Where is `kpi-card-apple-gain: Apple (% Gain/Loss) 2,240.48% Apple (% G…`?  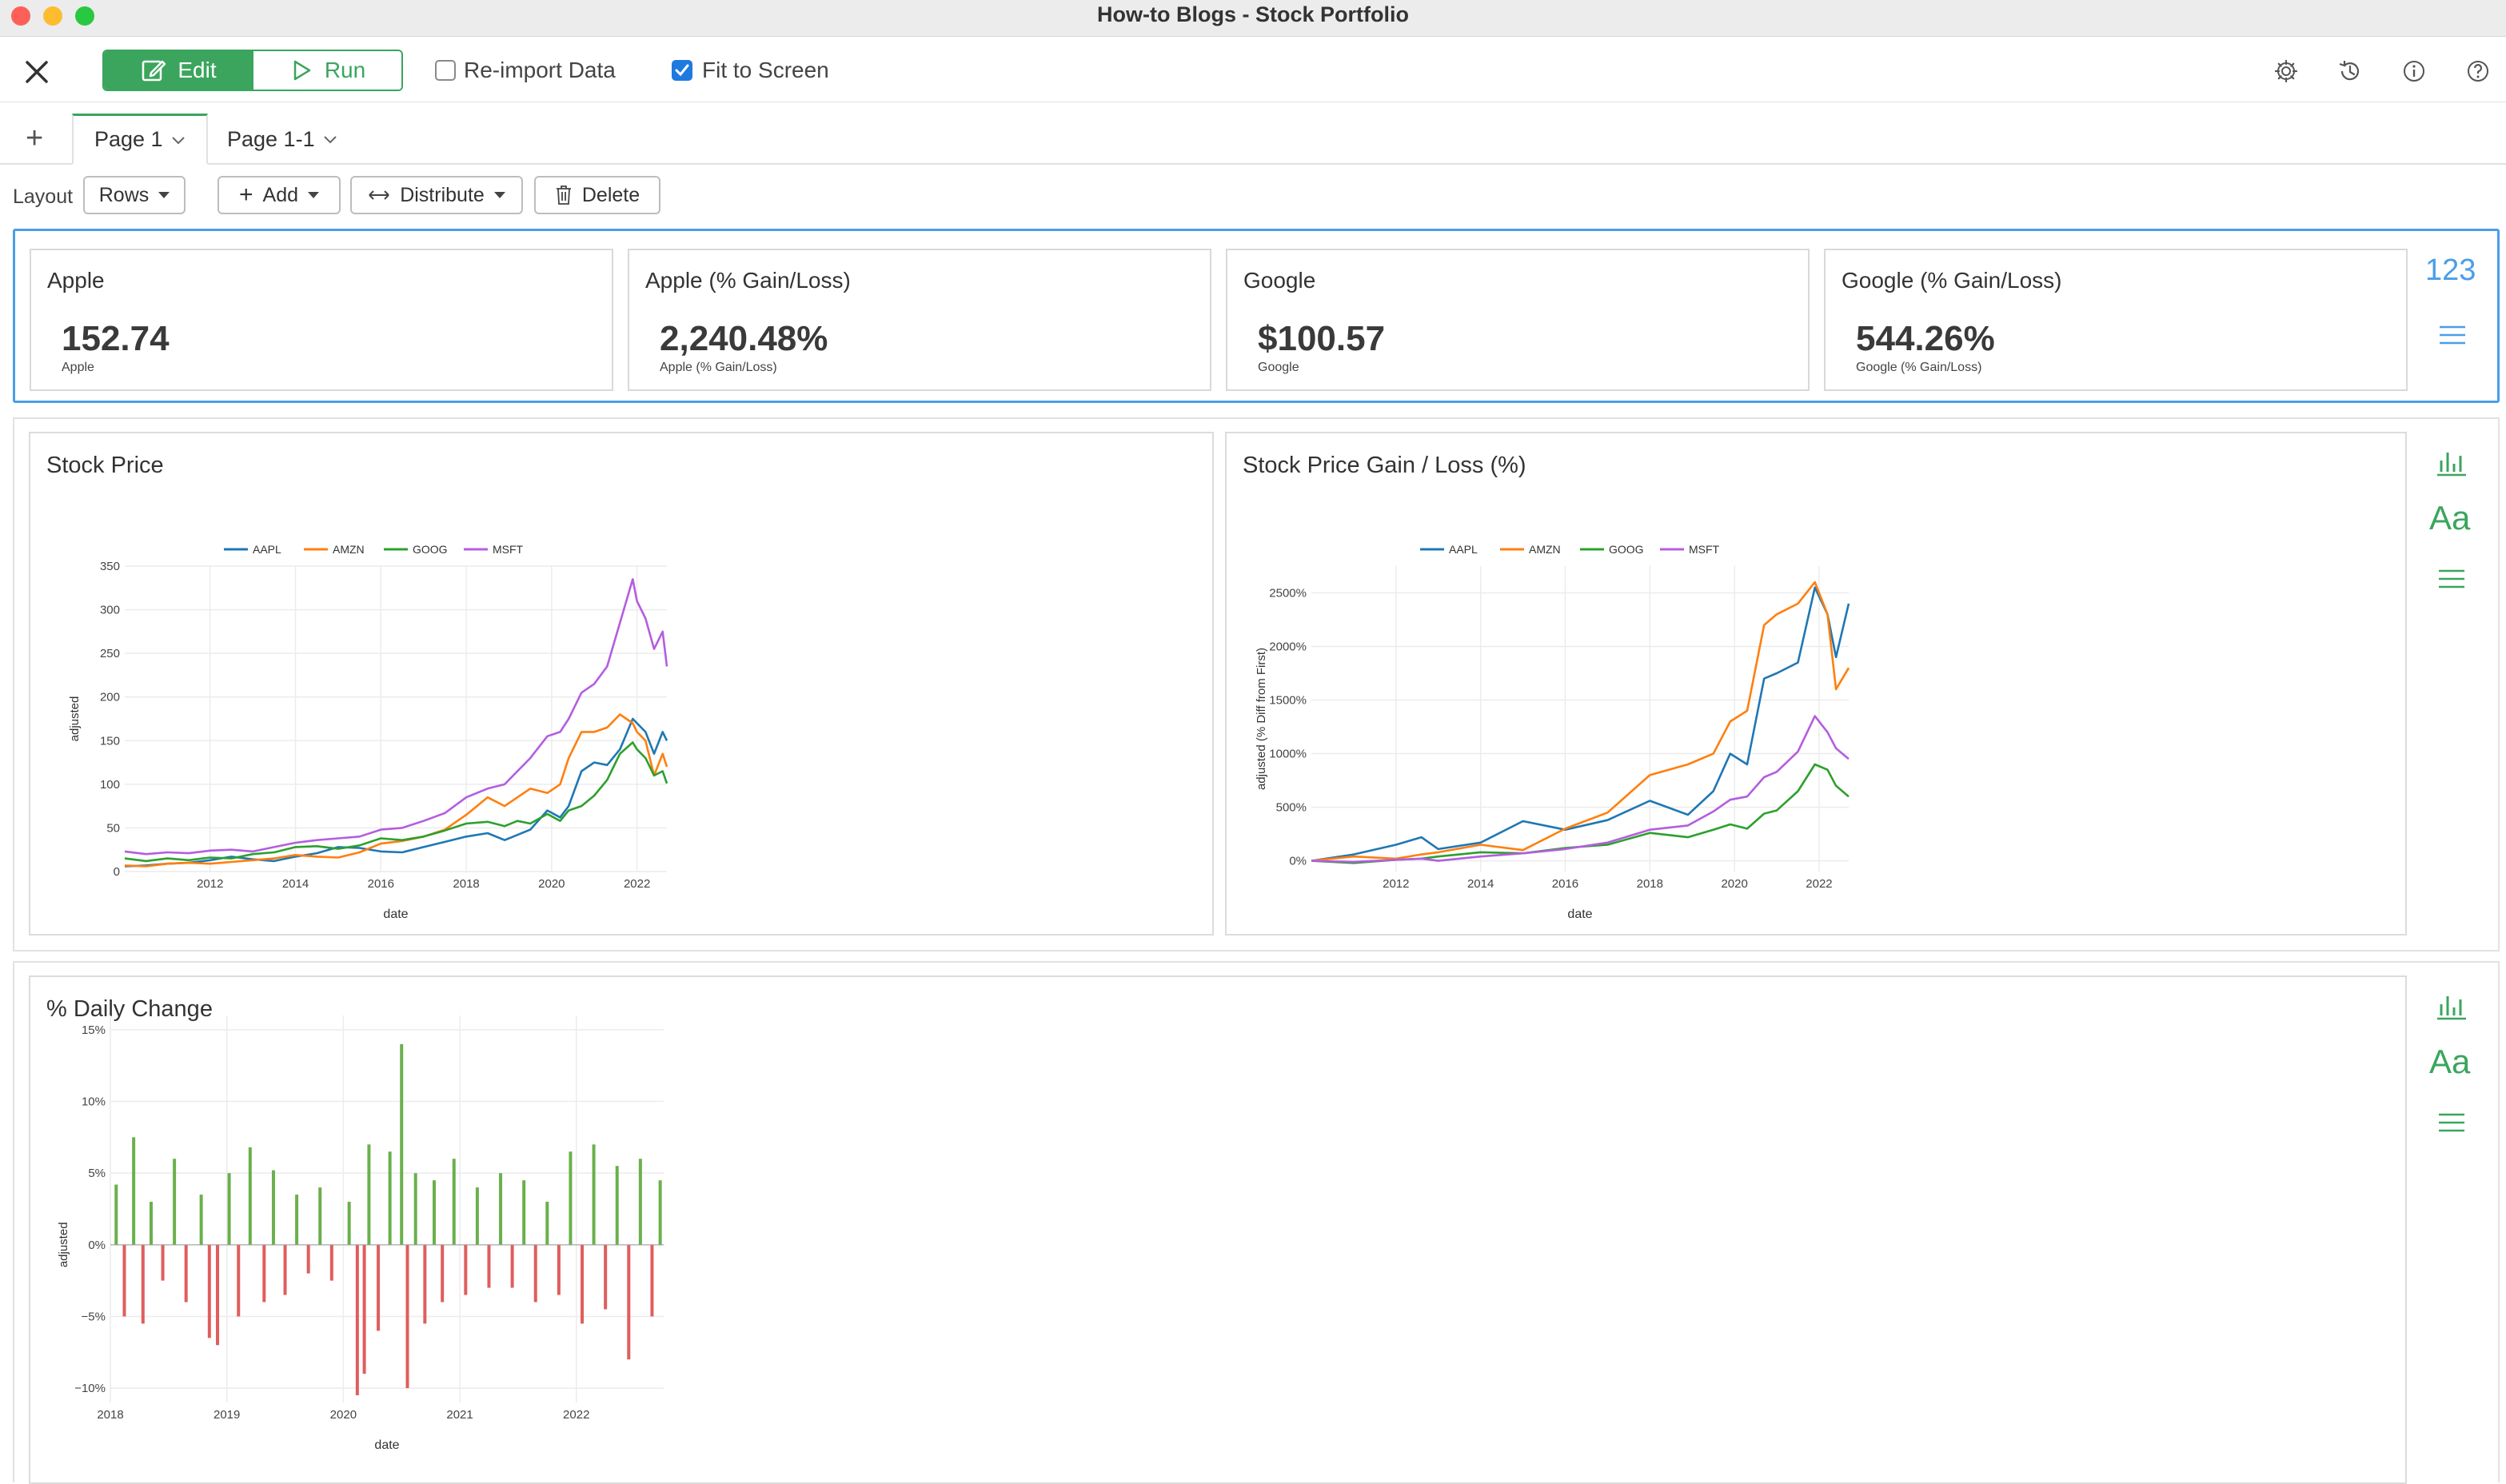
kpi-card-apple-gain: Apple (% Gain/Loss) 2,240.48% Apple (% G… is located at coordinates (919, 320).